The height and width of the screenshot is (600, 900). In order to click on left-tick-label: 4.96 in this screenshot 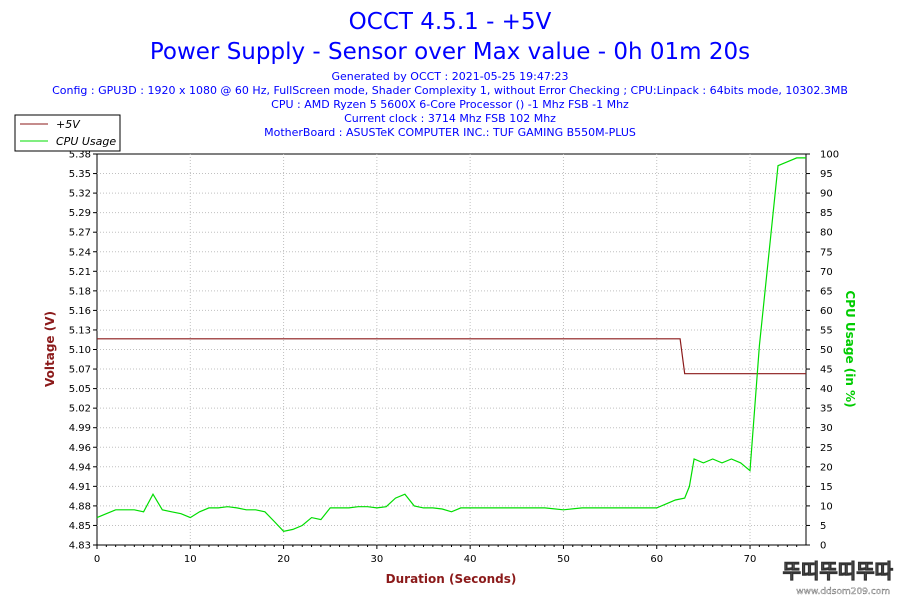, I will do `click(80, 448)`.